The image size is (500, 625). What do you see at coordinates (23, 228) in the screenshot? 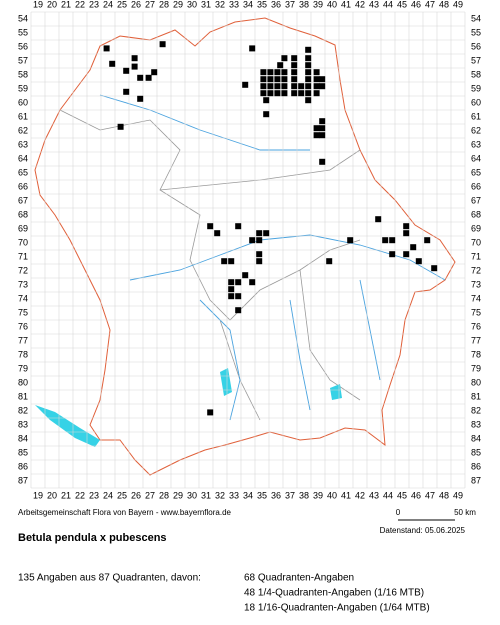
I see `row-label: 69` at bounding box center [23, 228].